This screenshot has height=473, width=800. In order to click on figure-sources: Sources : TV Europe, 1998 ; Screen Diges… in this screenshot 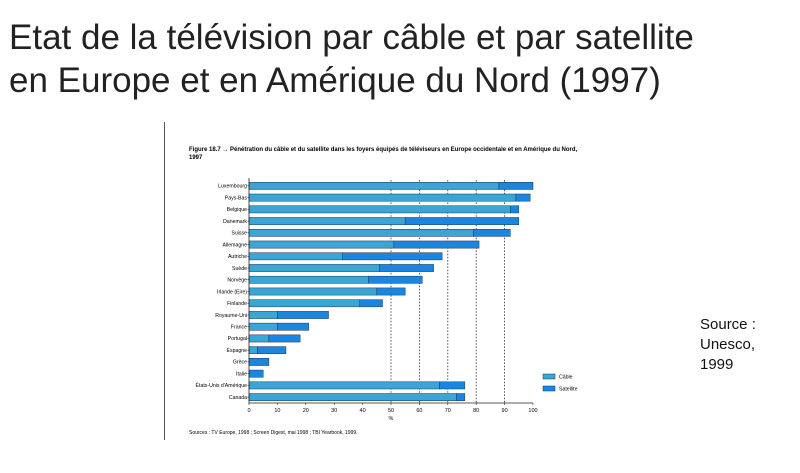, I will do `click(273, 433)`.